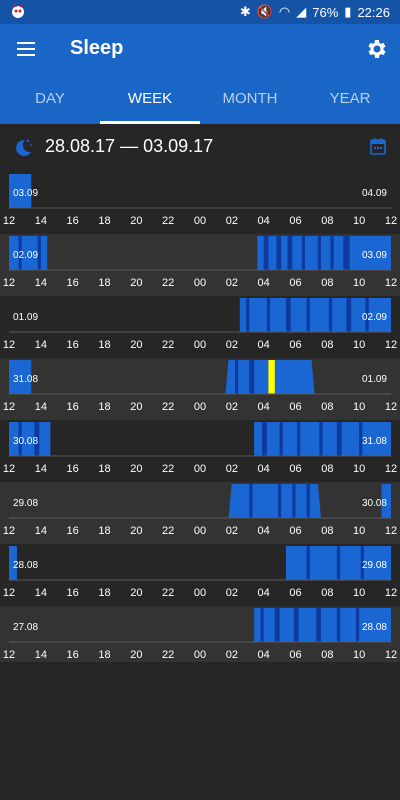 The width and height of the screenshot is (400, 800). What do you see at coordinates (378, 146) in the screenshot?
I see `calendar-icon` at bounding box center [378, 146].